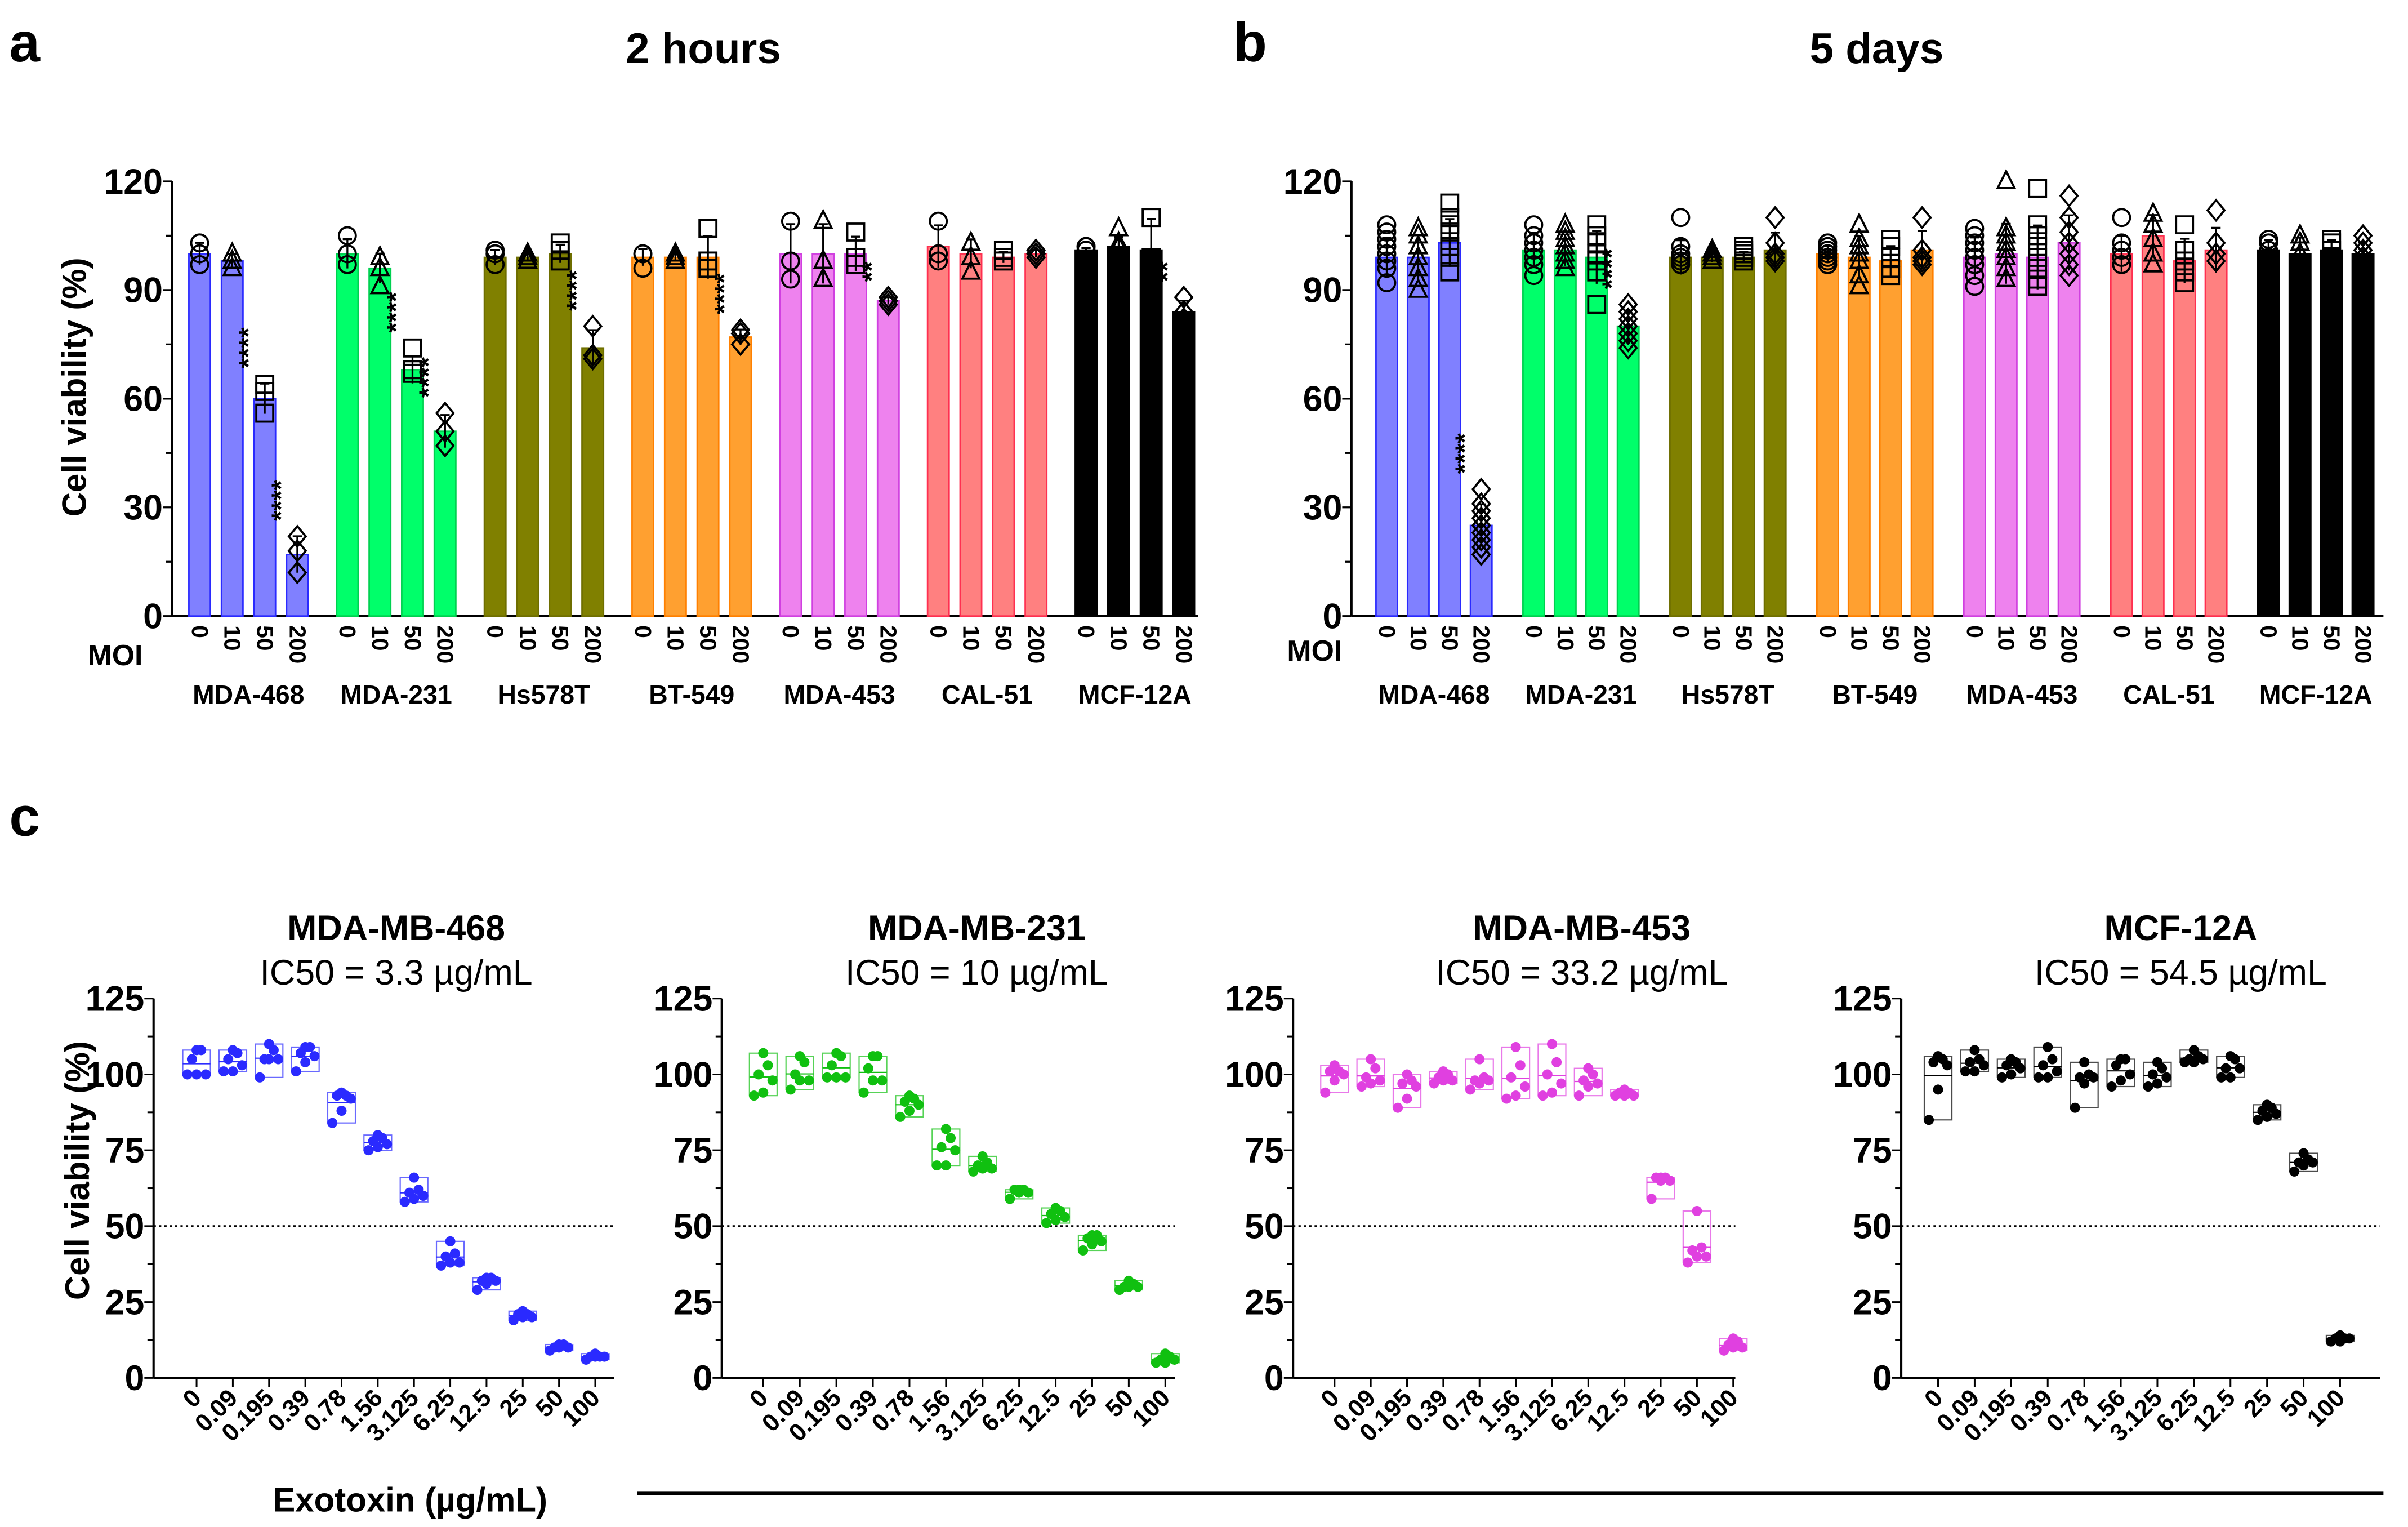  What do you see at coordinates (143, 400) in the screenshot?
I see `y-tick-label: 60` at bounding box center [143, 400].